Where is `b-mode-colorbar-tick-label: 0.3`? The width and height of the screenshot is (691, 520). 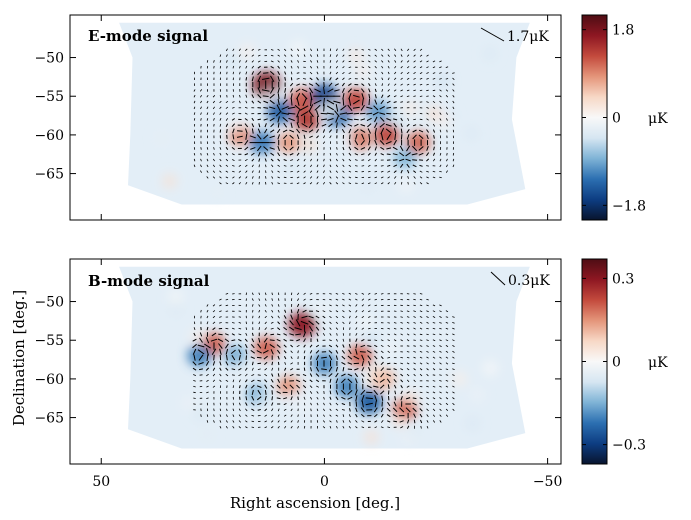 b-mode-colorbar-tick-label: 0.3 is located at coordinates (623, 279).